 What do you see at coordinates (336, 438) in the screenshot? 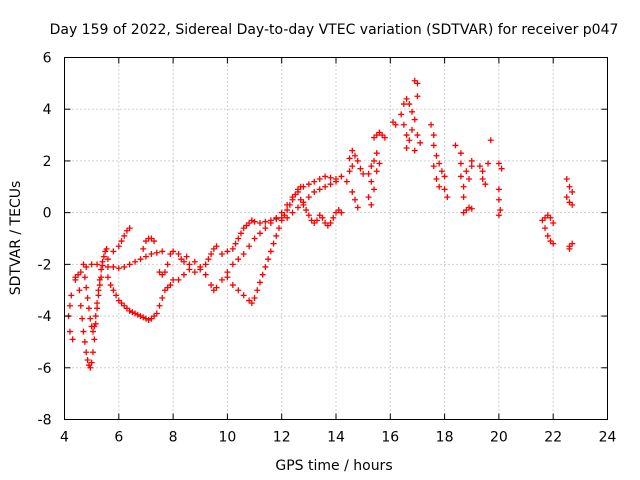
I see `x-tick-label: 14` at bounding box center [336, 438].